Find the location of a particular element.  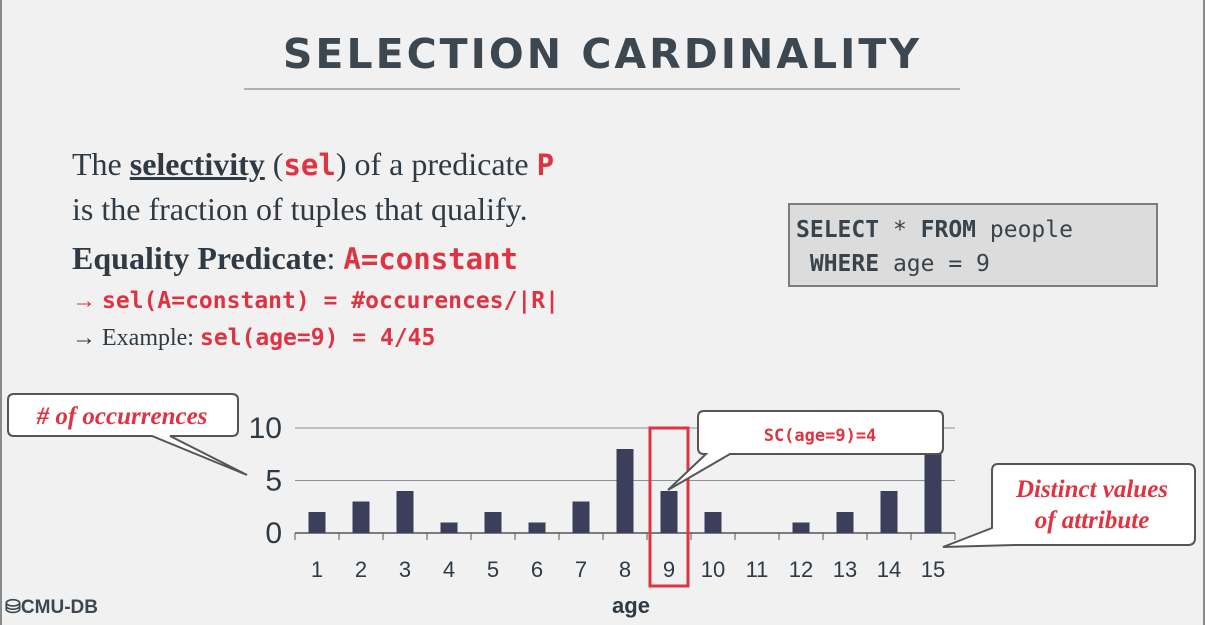

x-tick-label: 1 is located at coordinates (317, 569).